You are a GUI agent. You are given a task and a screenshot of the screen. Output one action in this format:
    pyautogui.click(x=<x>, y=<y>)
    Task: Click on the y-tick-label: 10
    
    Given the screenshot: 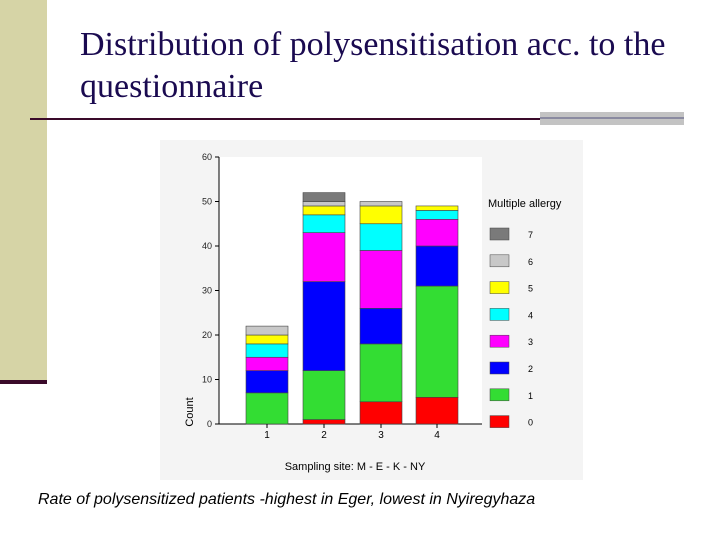 What is the action you would take?
    pyautogui.click(x=207, y=380)
    